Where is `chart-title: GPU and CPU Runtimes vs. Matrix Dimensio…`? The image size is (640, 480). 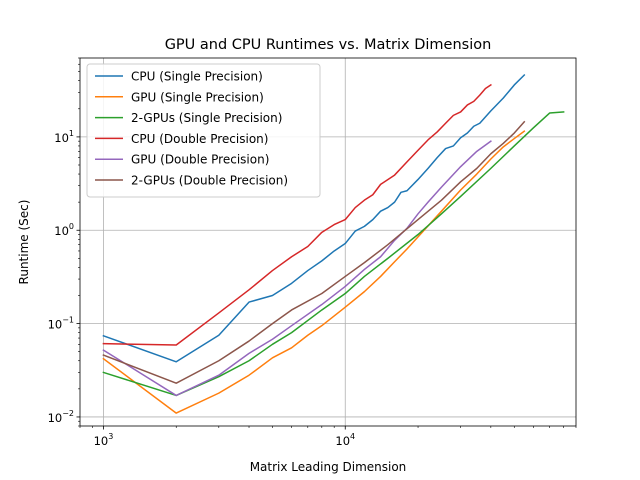
chart-title: GPU and CPU Runtimes vs. Matrix Dimensio… is located at coordinates (328, 45).